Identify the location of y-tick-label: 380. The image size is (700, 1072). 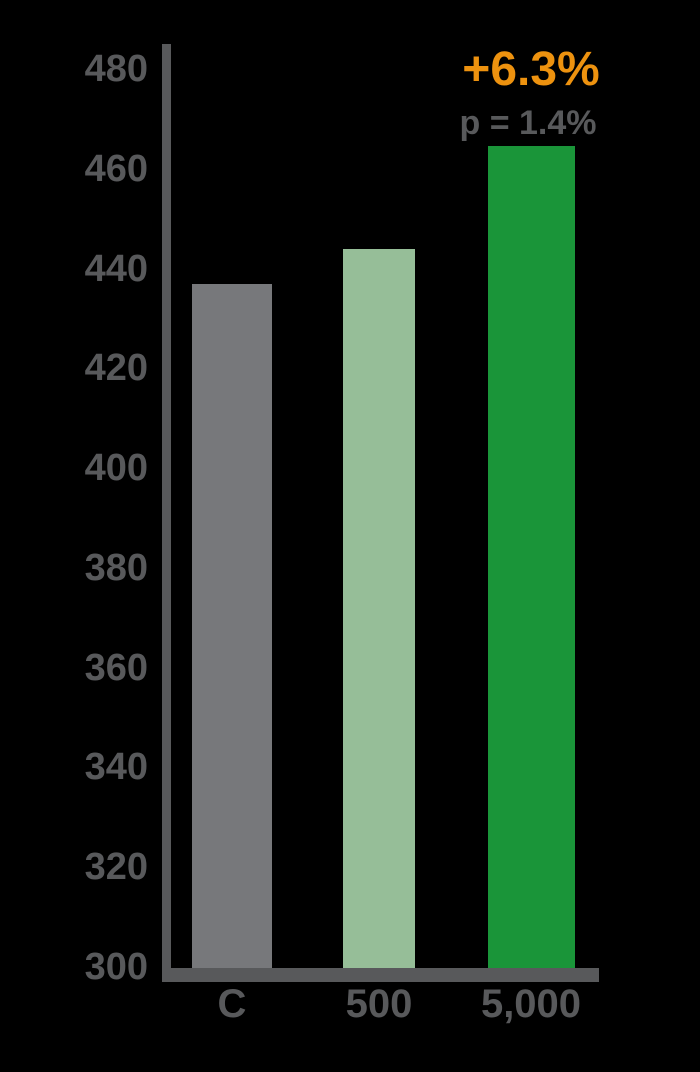
(116, 567).